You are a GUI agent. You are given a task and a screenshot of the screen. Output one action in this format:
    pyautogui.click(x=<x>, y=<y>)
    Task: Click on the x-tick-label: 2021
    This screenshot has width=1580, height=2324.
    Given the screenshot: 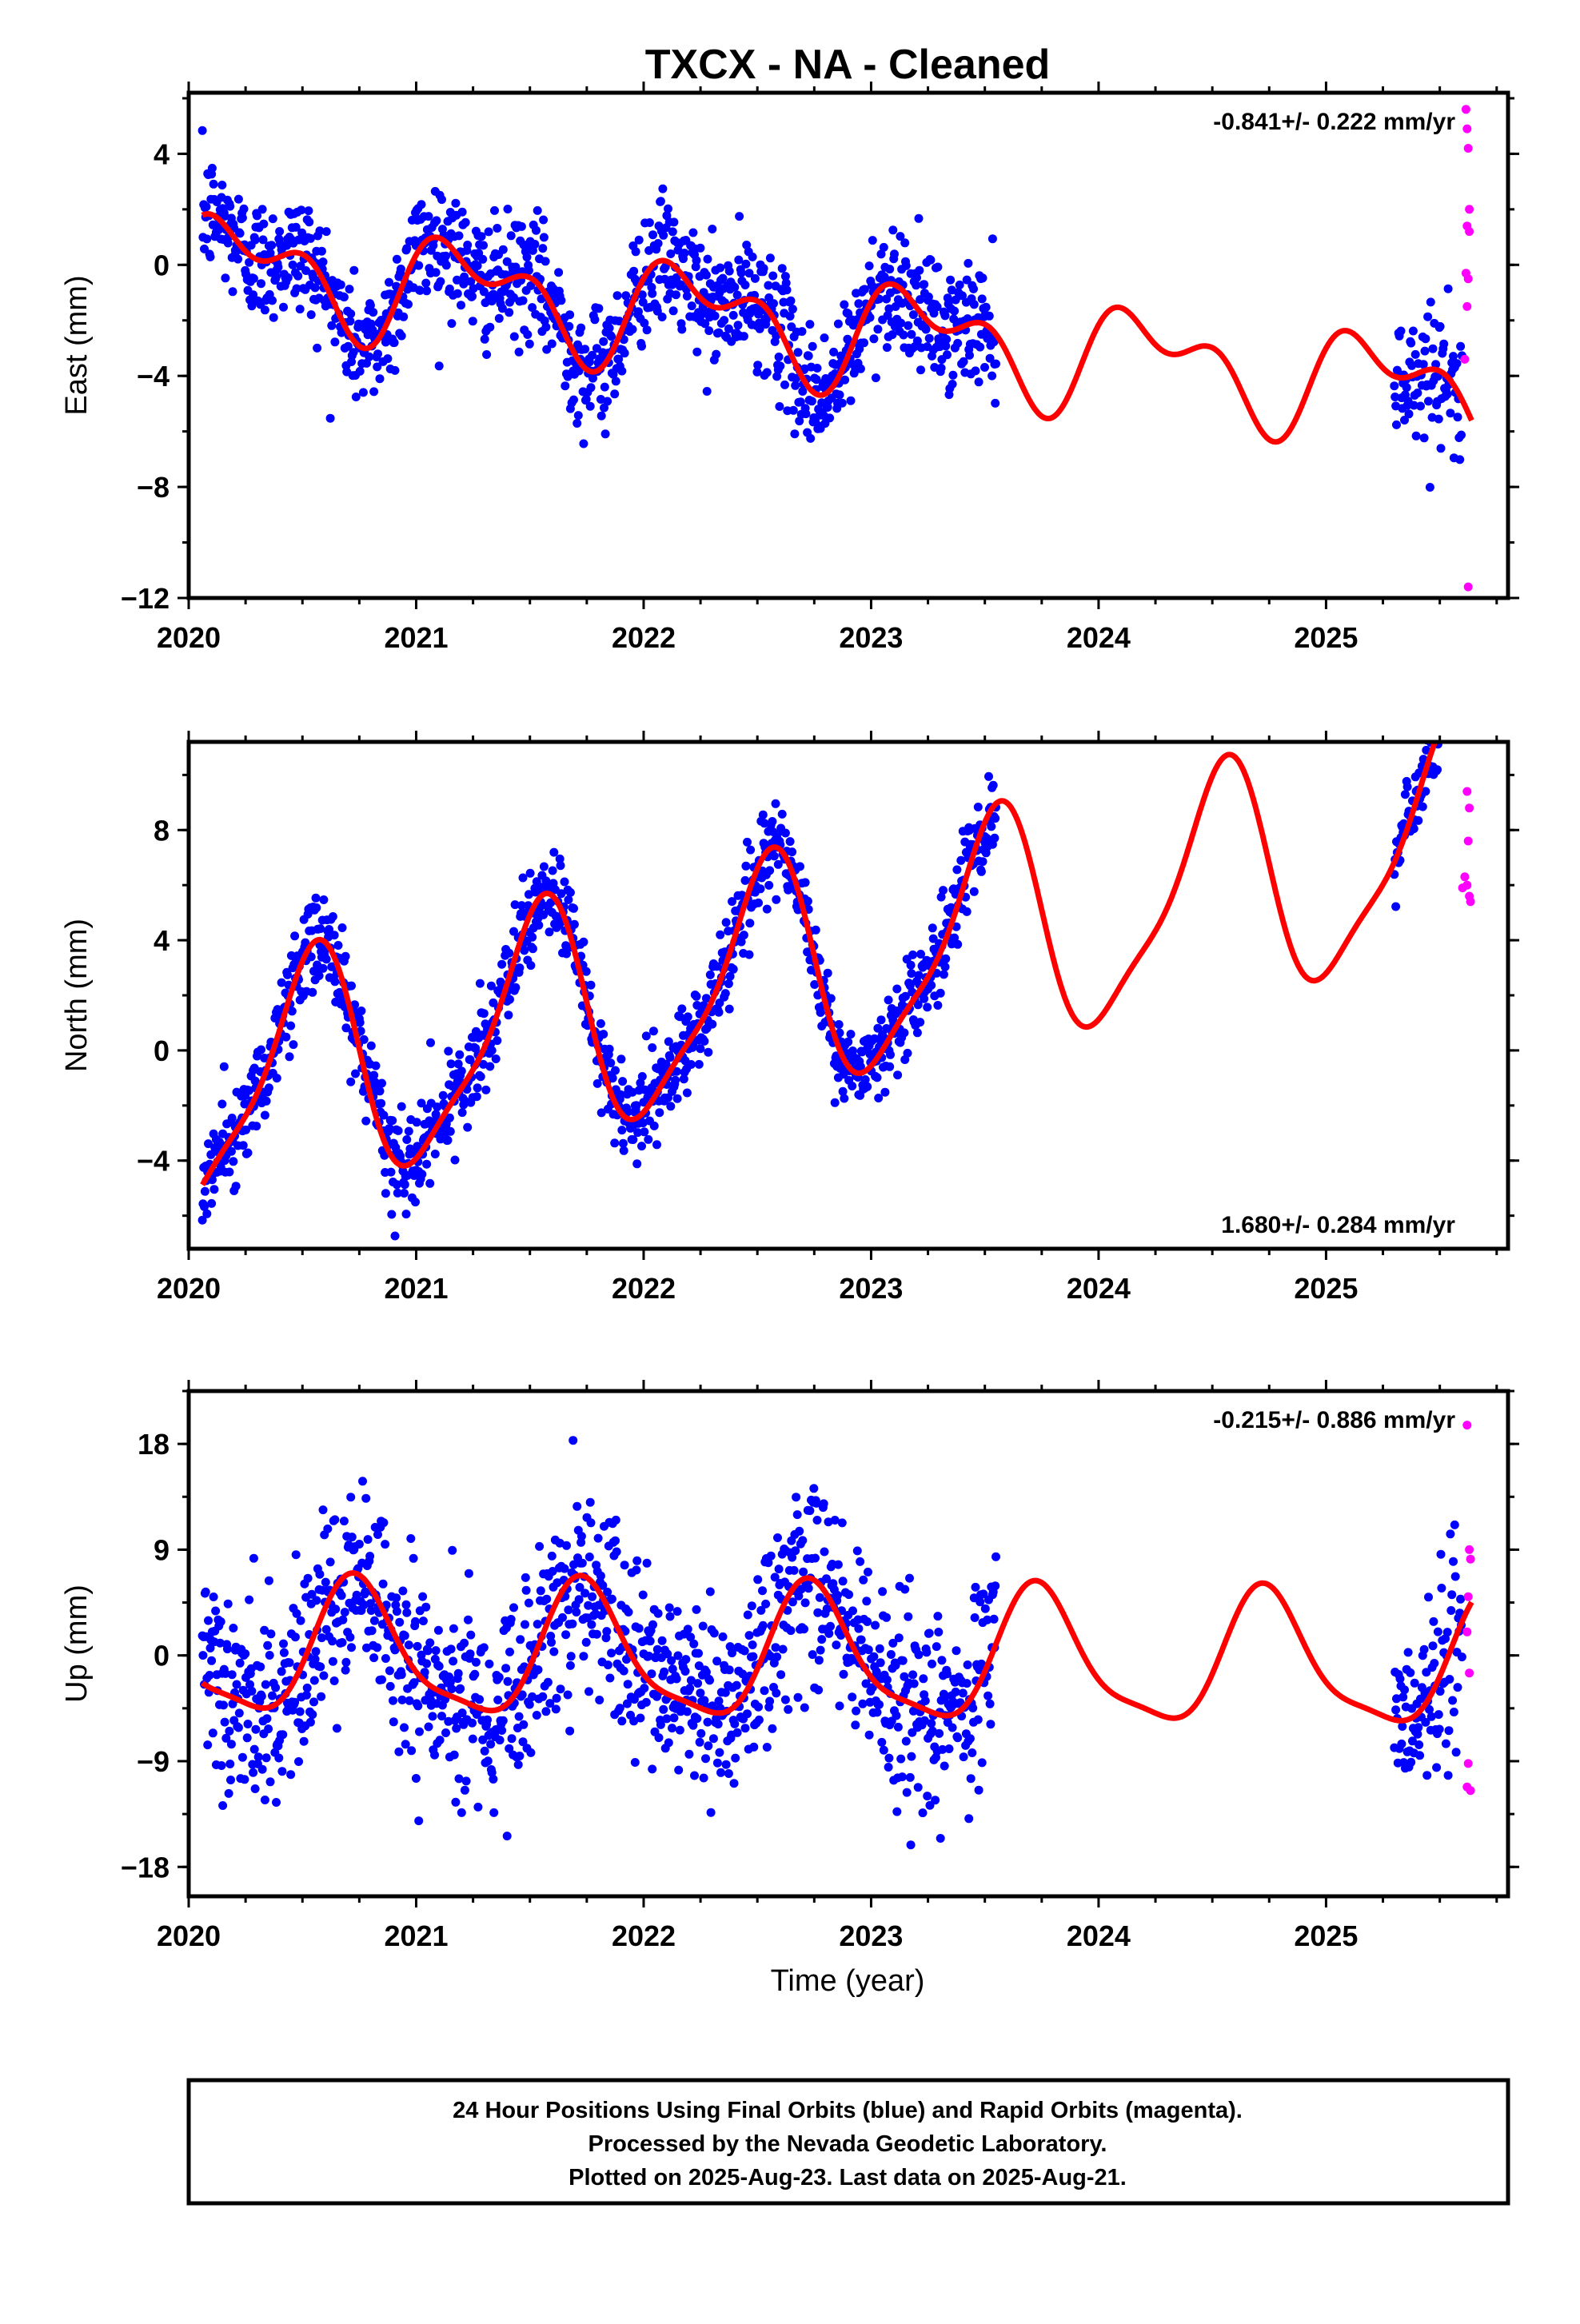 What is the action you would take?
    pyautogui.click(x=416, y=637)
    